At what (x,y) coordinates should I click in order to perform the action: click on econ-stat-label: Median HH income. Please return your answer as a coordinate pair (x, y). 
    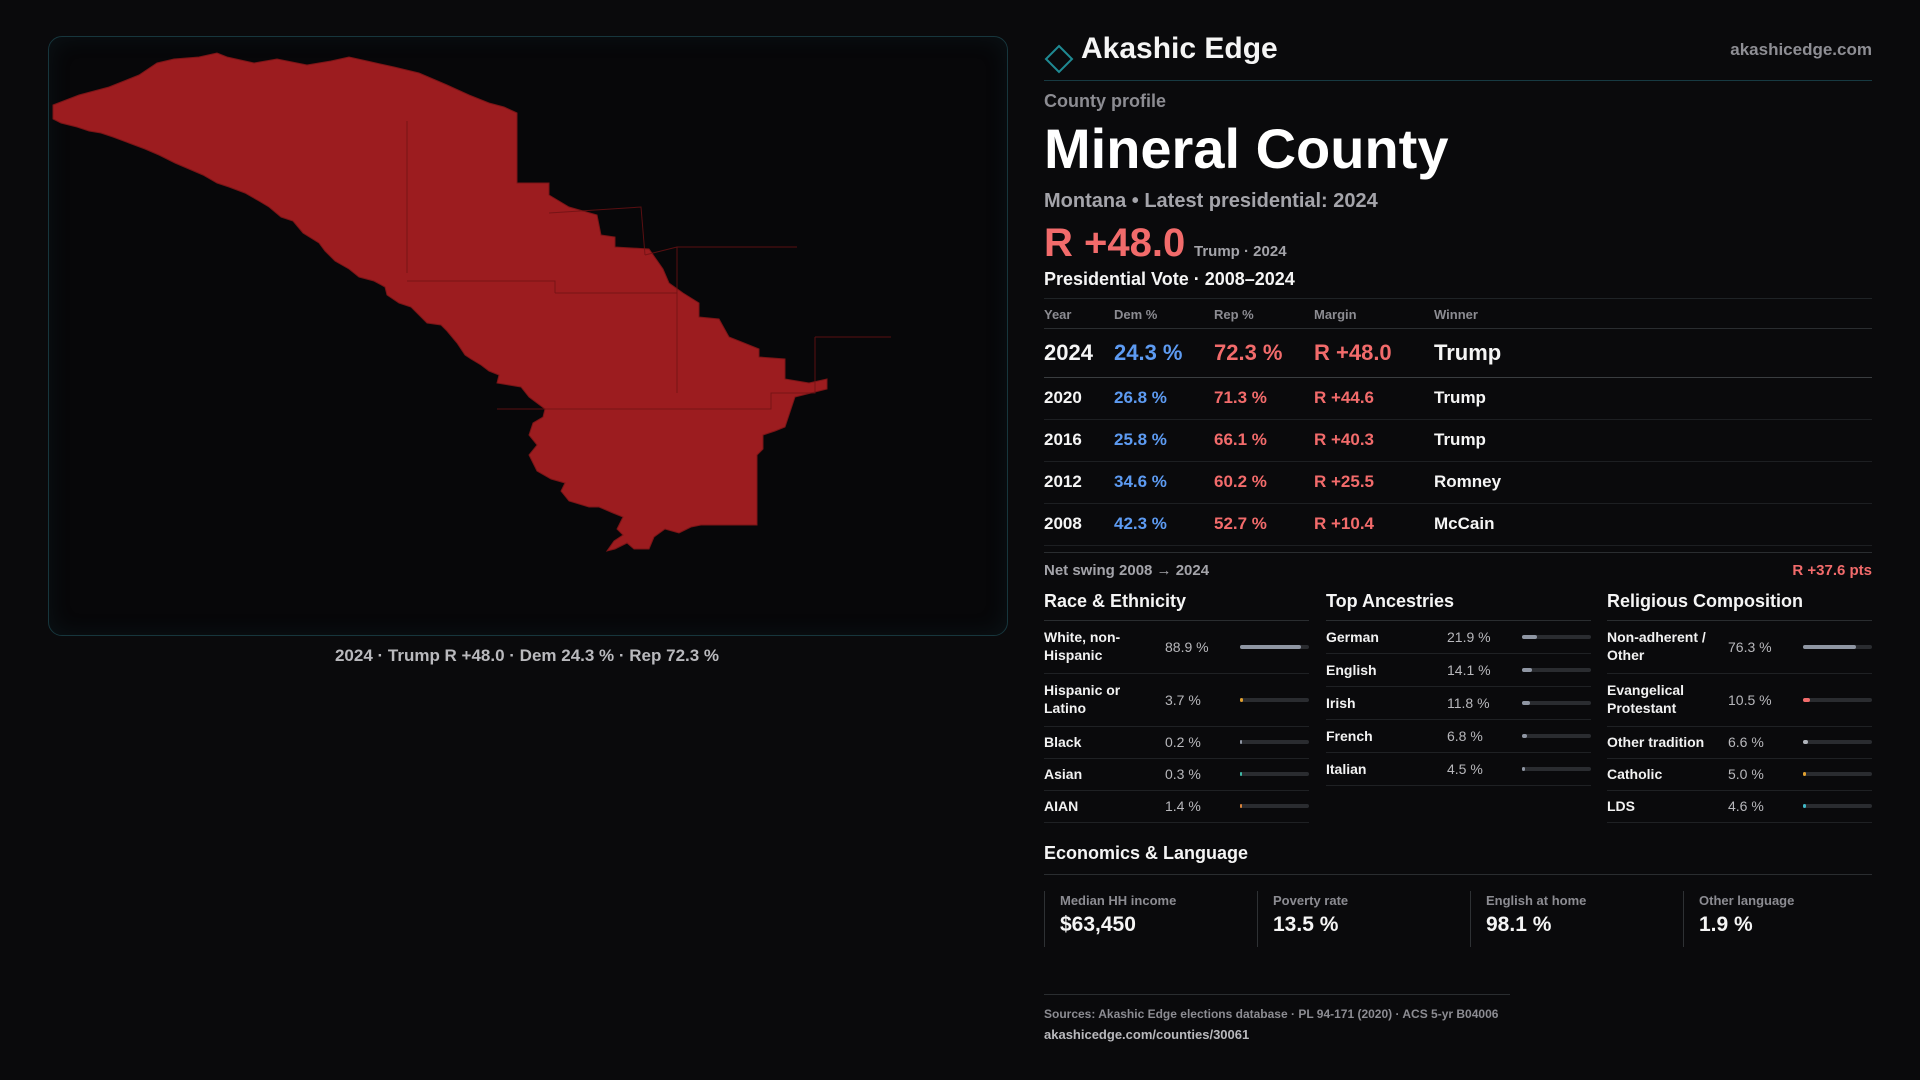
    Looking at the image, I should click on (1118, 900).